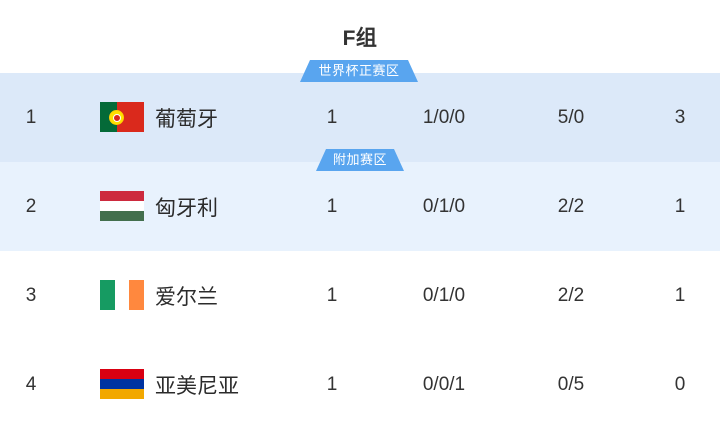  What do you see at coordinates (571, 384) in the screenshot?
I see `row-goals: 0/5` at bounding box center [571, 384].